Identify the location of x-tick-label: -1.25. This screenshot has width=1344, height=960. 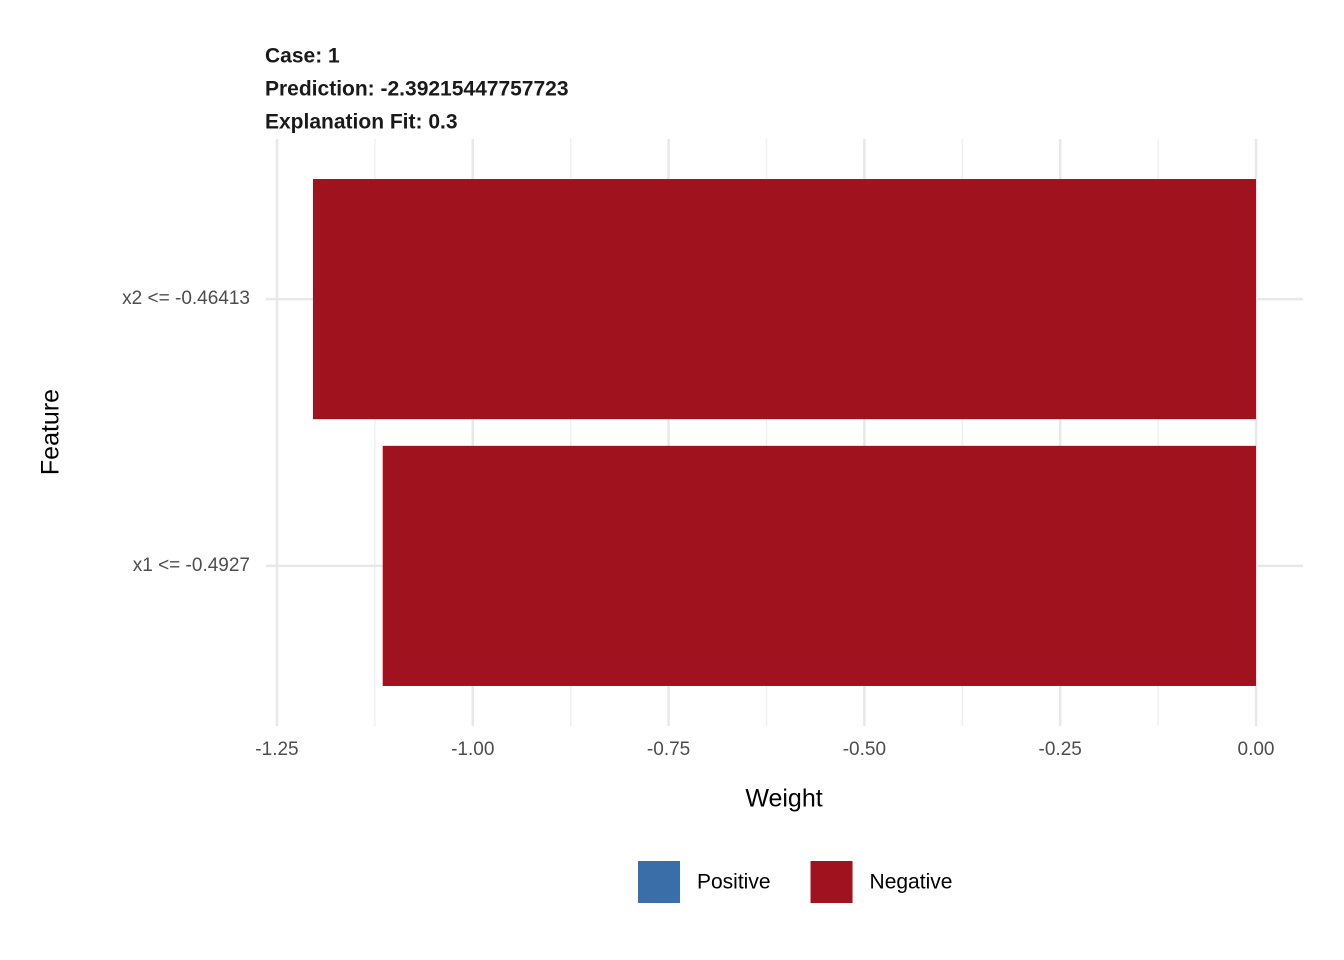
(276, 749).